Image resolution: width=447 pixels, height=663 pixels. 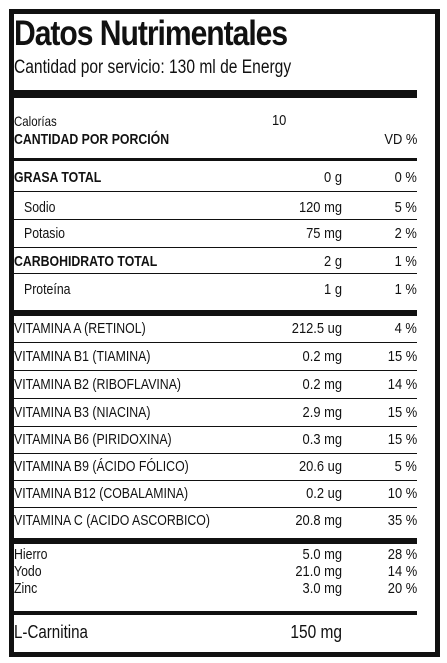 What do you see at coordinates (318, 571) in the screenshot?
I see `mineral-amount: 21.0 mg` at bounding box center [318, 571].